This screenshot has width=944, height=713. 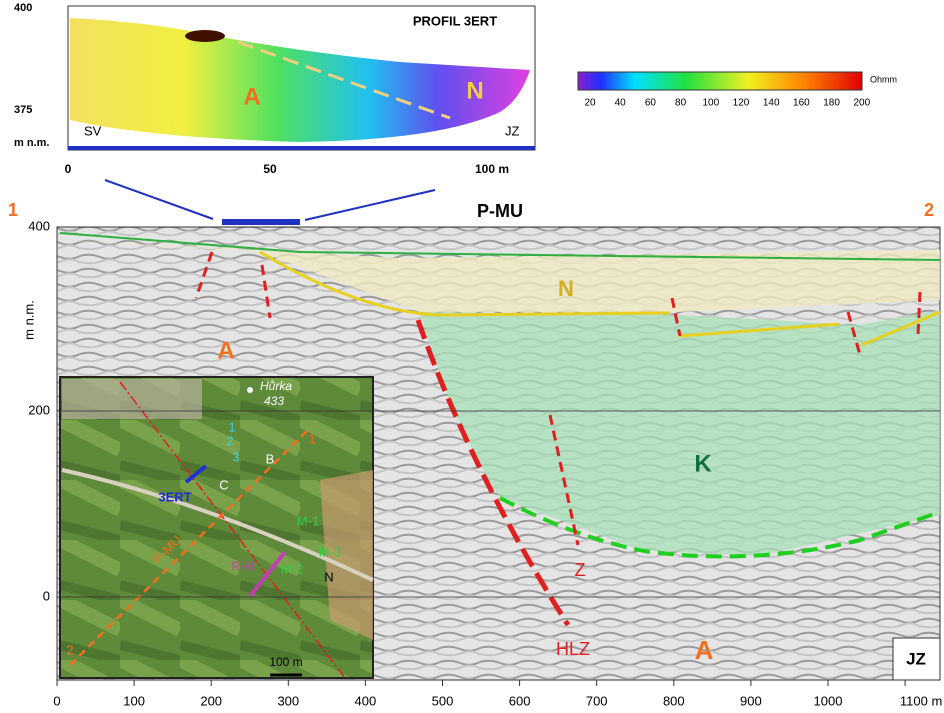 What do you see at coordinates (597, 700) in the screenshot?
I see `x-tick-label: 700` at bounding box center [597, 700].